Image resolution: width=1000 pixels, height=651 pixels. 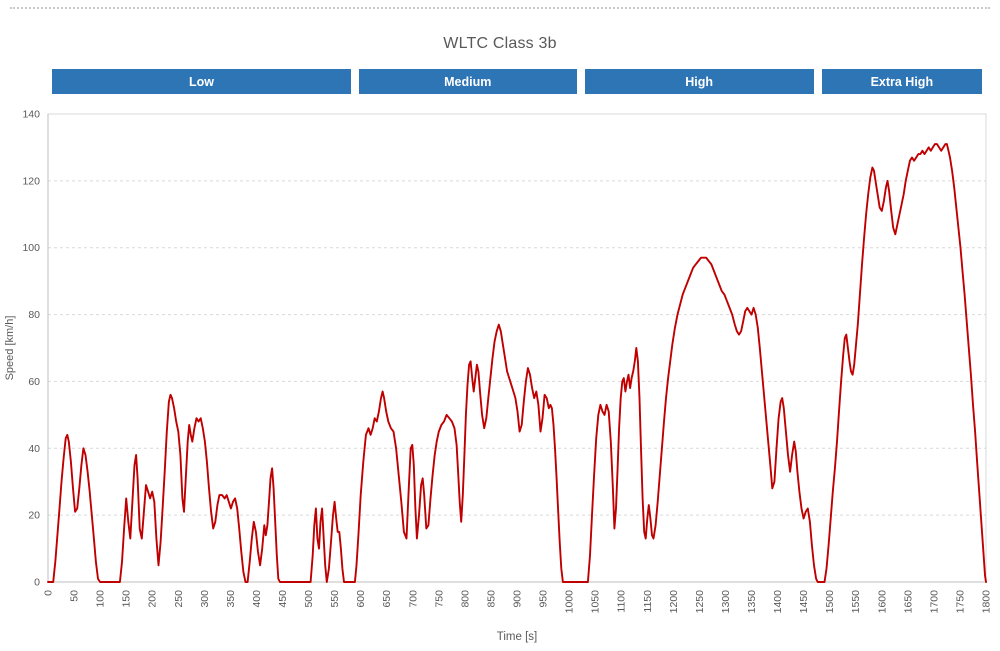 I want to click on svg-text: 250, so click(x=179, y=599).